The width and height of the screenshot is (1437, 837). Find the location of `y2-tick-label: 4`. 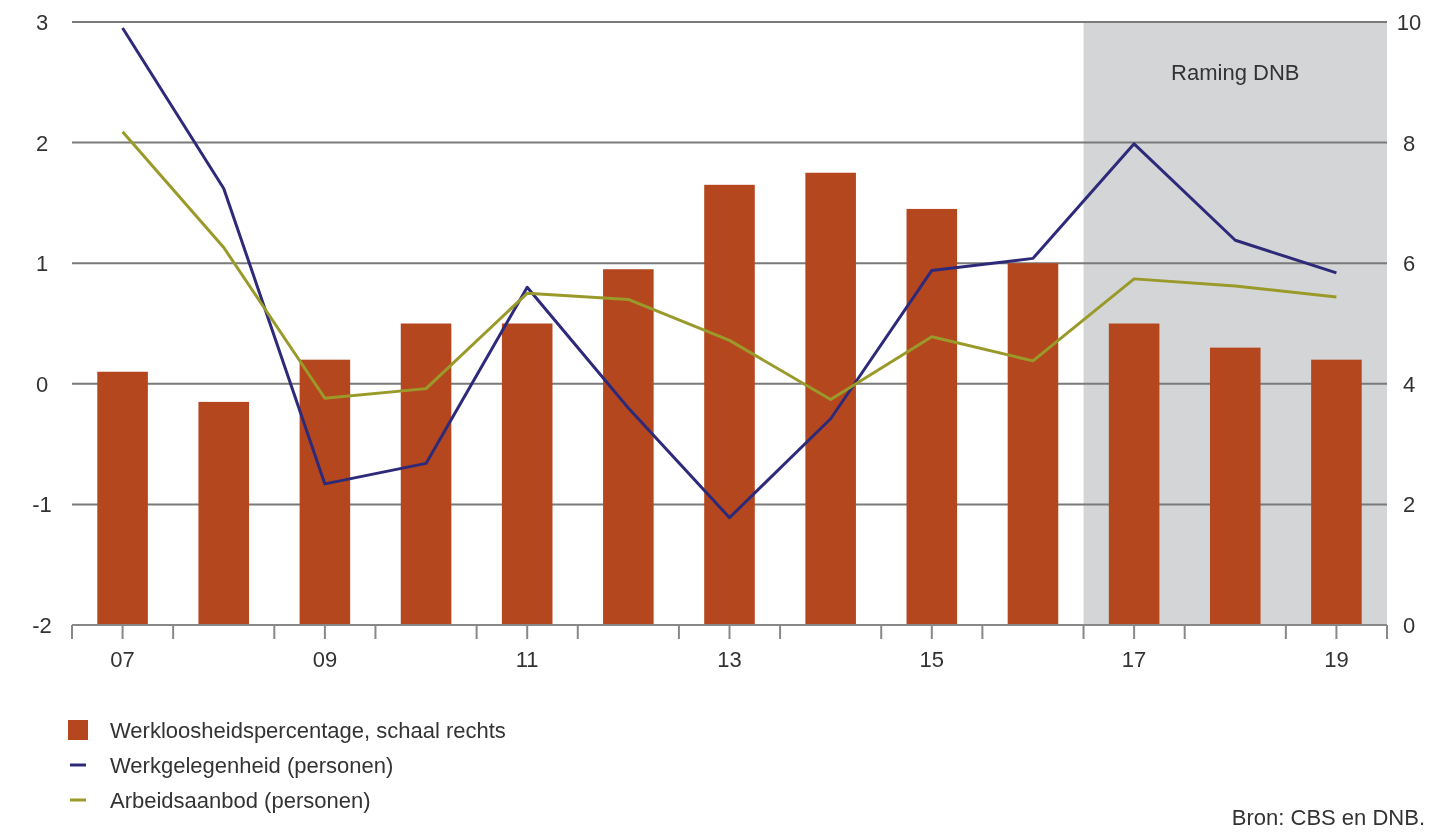

y2-tick-label: 4 is located at coordinates (1409, 384).